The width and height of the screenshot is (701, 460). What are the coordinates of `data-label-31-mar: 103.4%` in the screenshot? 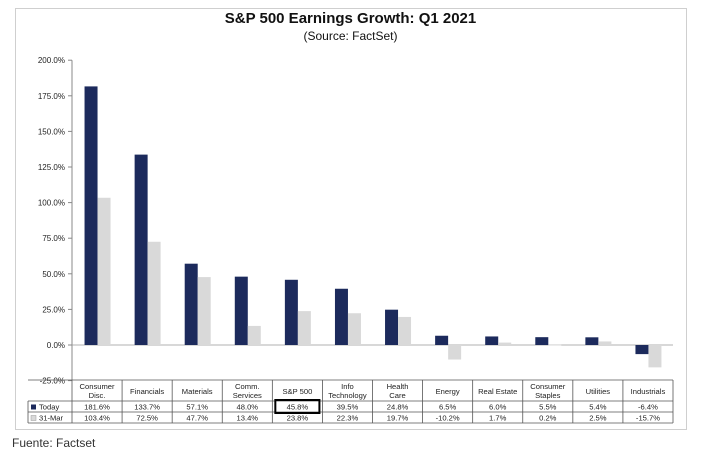 It's located at (97, 418).